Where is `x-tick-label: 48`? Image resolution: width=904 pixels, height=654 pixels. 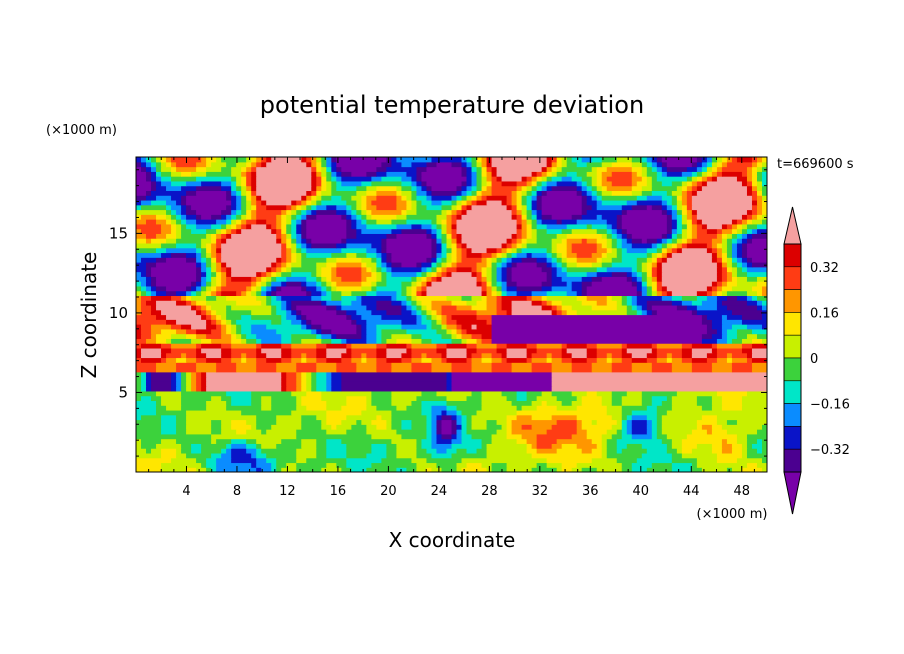
x-tick-label: 48 is located at coordinates (741, 491).